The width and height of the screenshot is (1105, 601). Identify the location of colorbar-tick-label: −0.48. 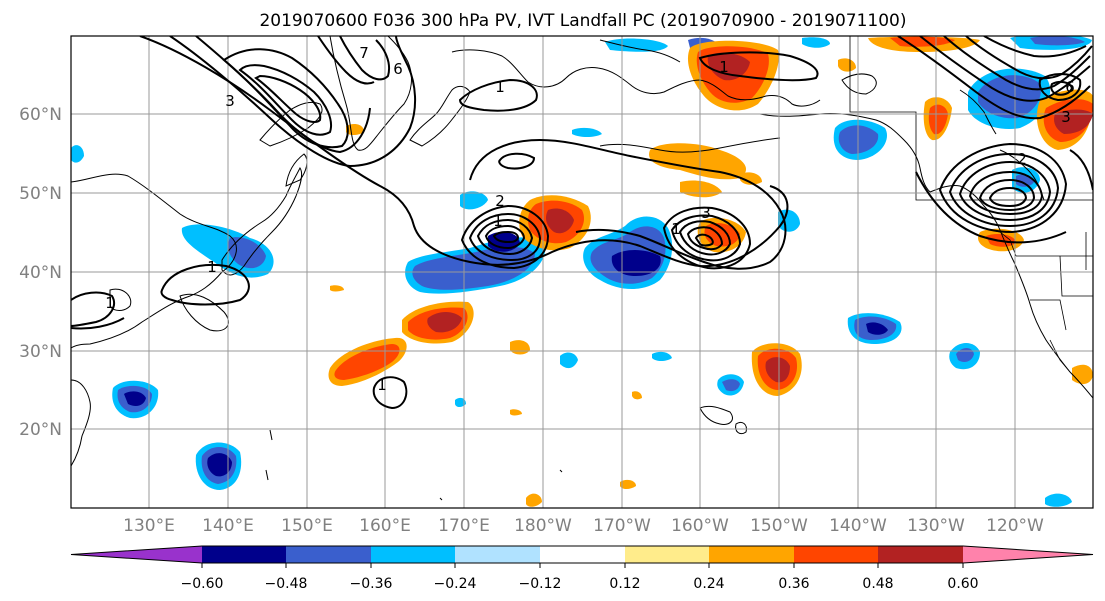
(286, 584).